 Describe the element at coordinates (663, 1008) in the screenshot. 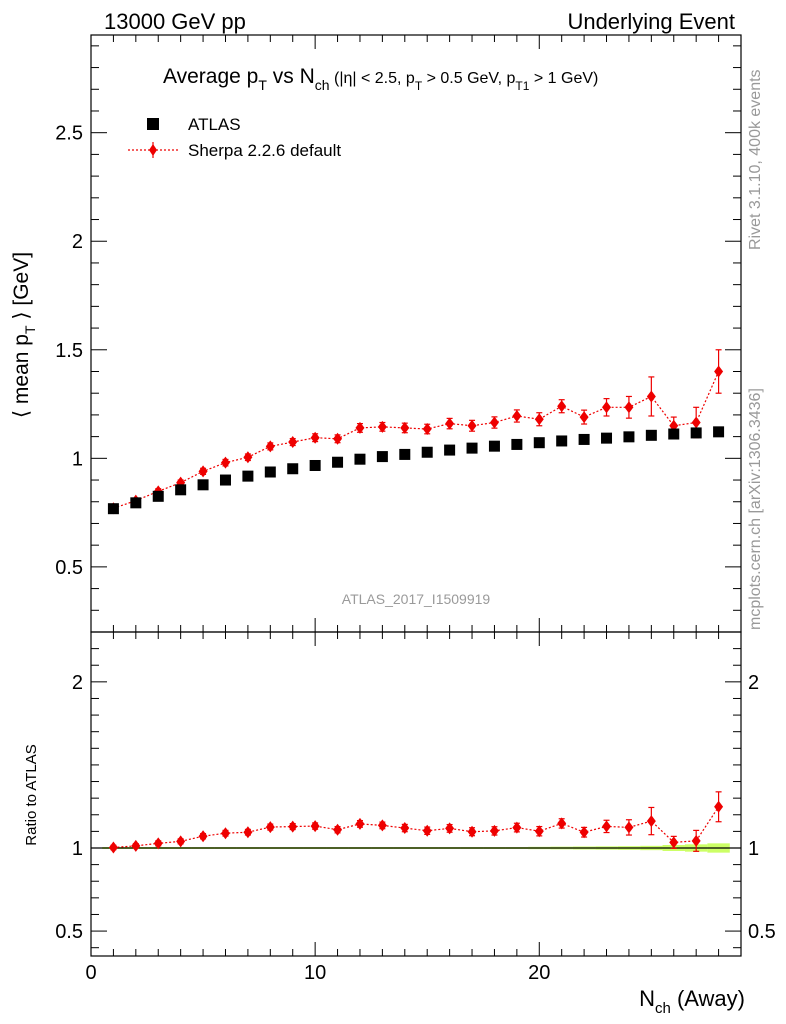

I see `xlabel-sub: ch` at that location.